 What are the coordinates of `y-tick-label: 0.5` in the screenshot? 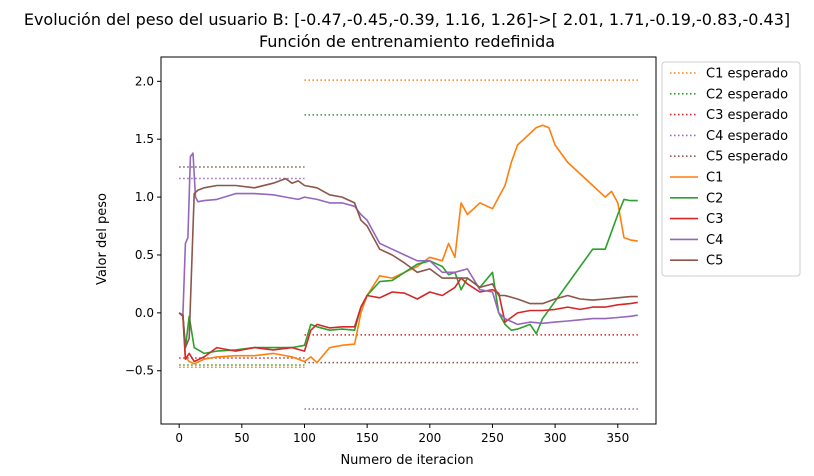 It's located at (144, 255).